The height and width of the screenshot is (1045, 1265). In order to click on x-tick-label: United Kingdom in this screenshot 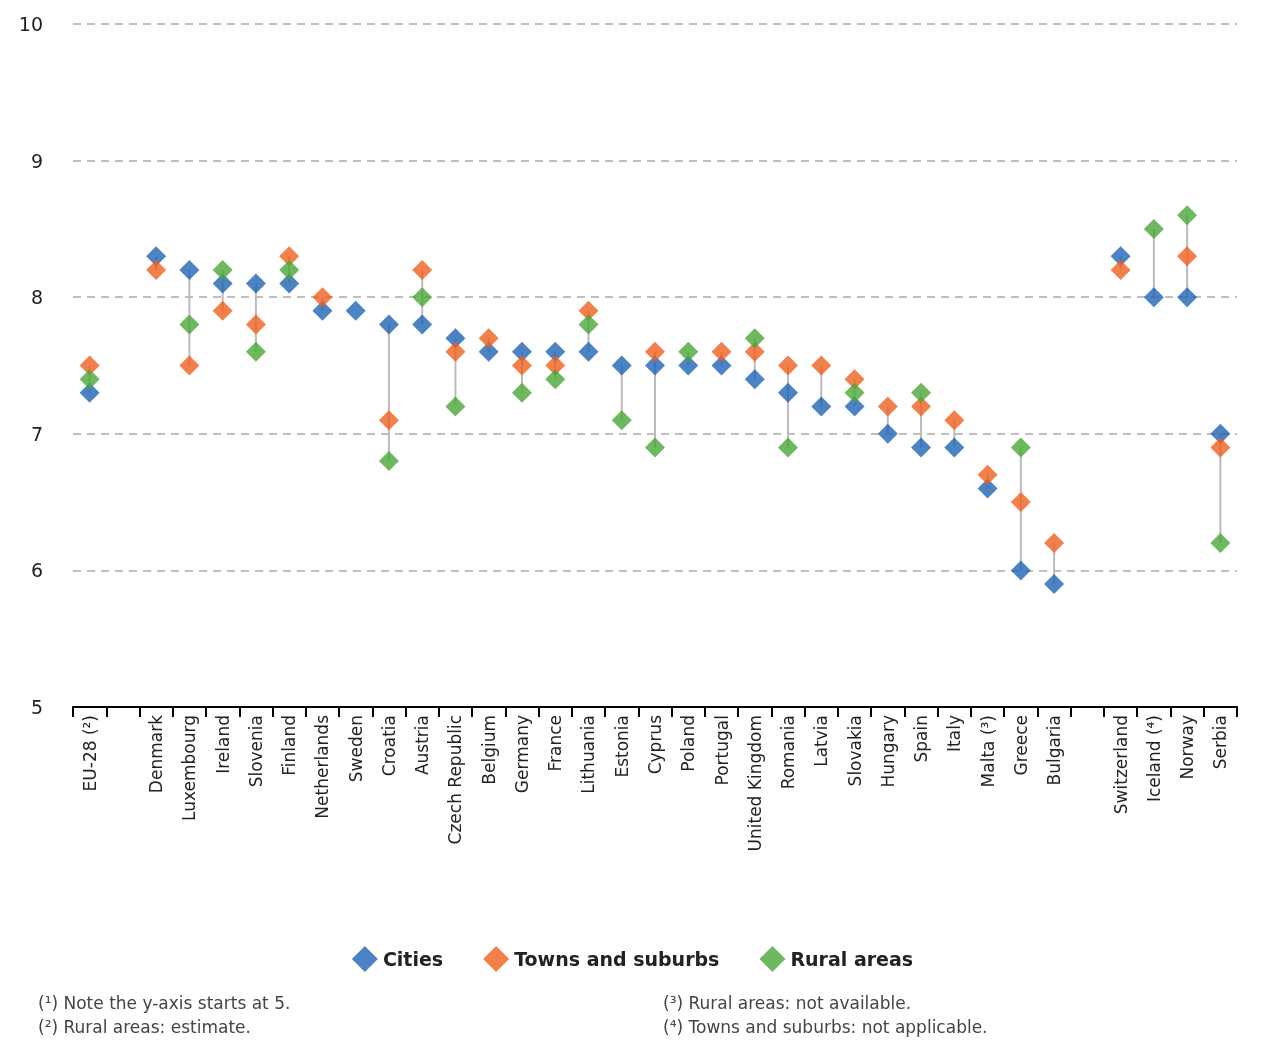, I will do `click(754, 783)`.